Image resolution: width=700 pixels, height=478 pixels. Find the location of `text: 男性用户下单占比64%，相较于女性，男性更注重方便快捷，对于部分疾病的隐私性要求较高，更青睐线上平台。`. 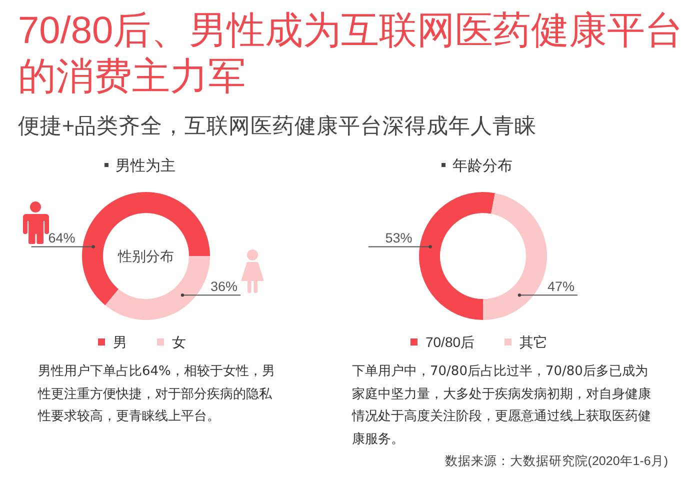

text: 男性用户下单占比64%，相较于女性，男性更注重方便快捷，对于部分疾病的隐私性要求较高，更青睐线上平台。 is located at coordinates (157, 394).